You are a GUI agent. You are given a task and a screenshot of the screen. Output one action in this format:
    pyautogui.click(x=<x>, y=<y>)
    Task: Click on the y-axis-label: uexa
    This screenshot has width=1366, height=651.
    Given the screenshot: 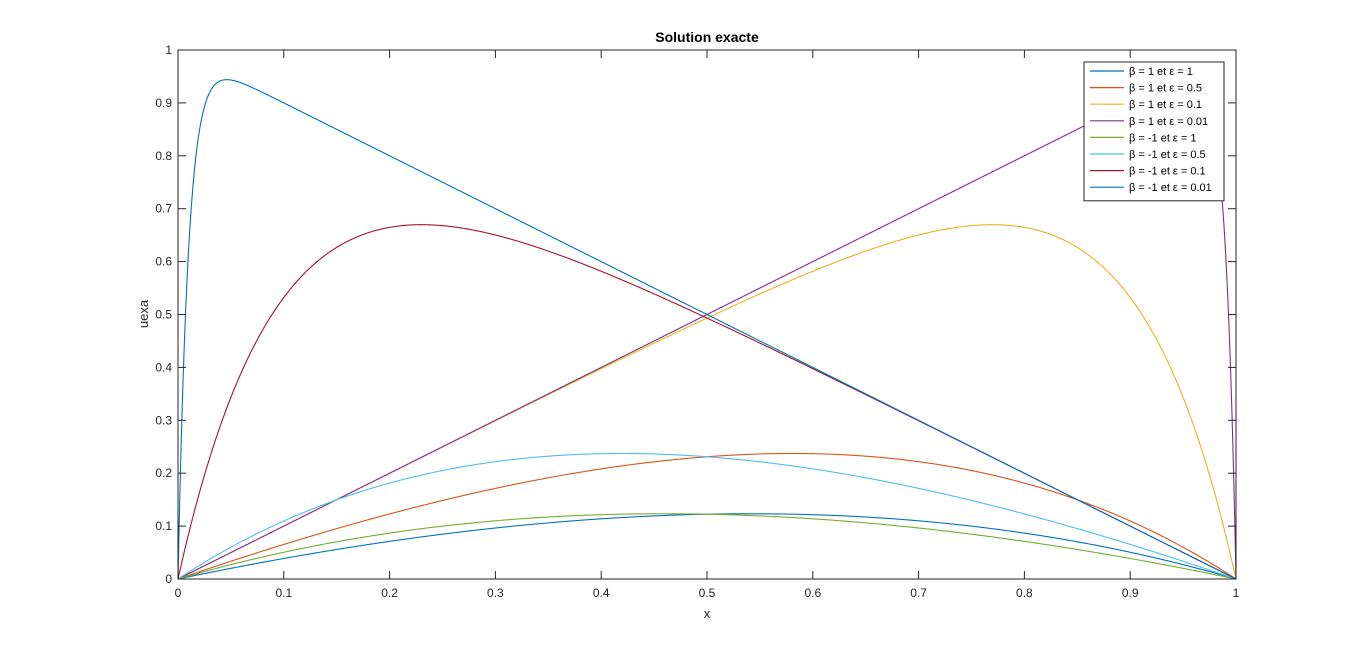 What is the action you would take?
    pyautogui.click(x=143, y=313)
    